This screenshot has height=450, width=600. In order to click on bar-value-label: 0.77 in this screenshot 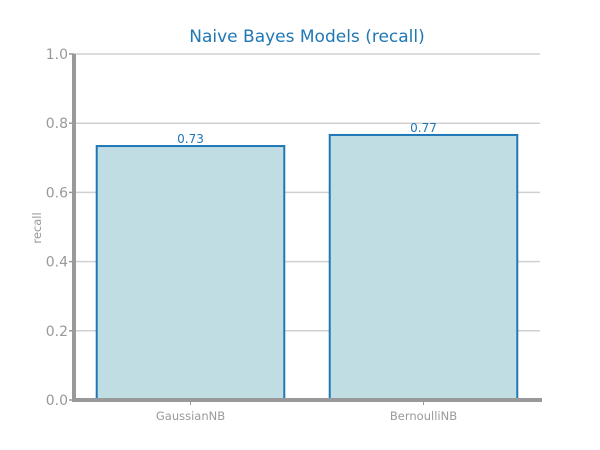, I will do `click(423, 128)`.